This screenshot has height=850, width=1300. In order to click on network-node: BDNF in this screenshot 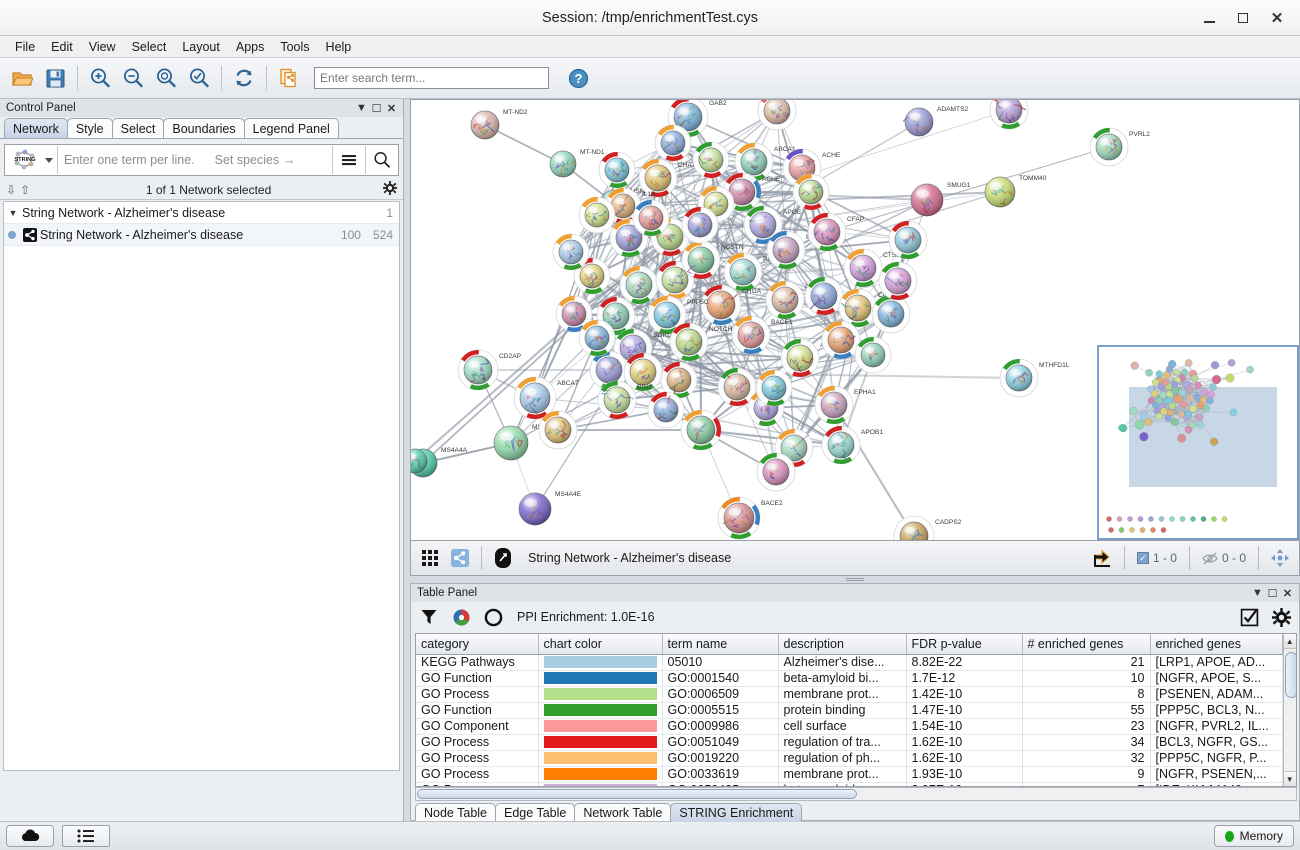, I will do `click(795, 250)`.